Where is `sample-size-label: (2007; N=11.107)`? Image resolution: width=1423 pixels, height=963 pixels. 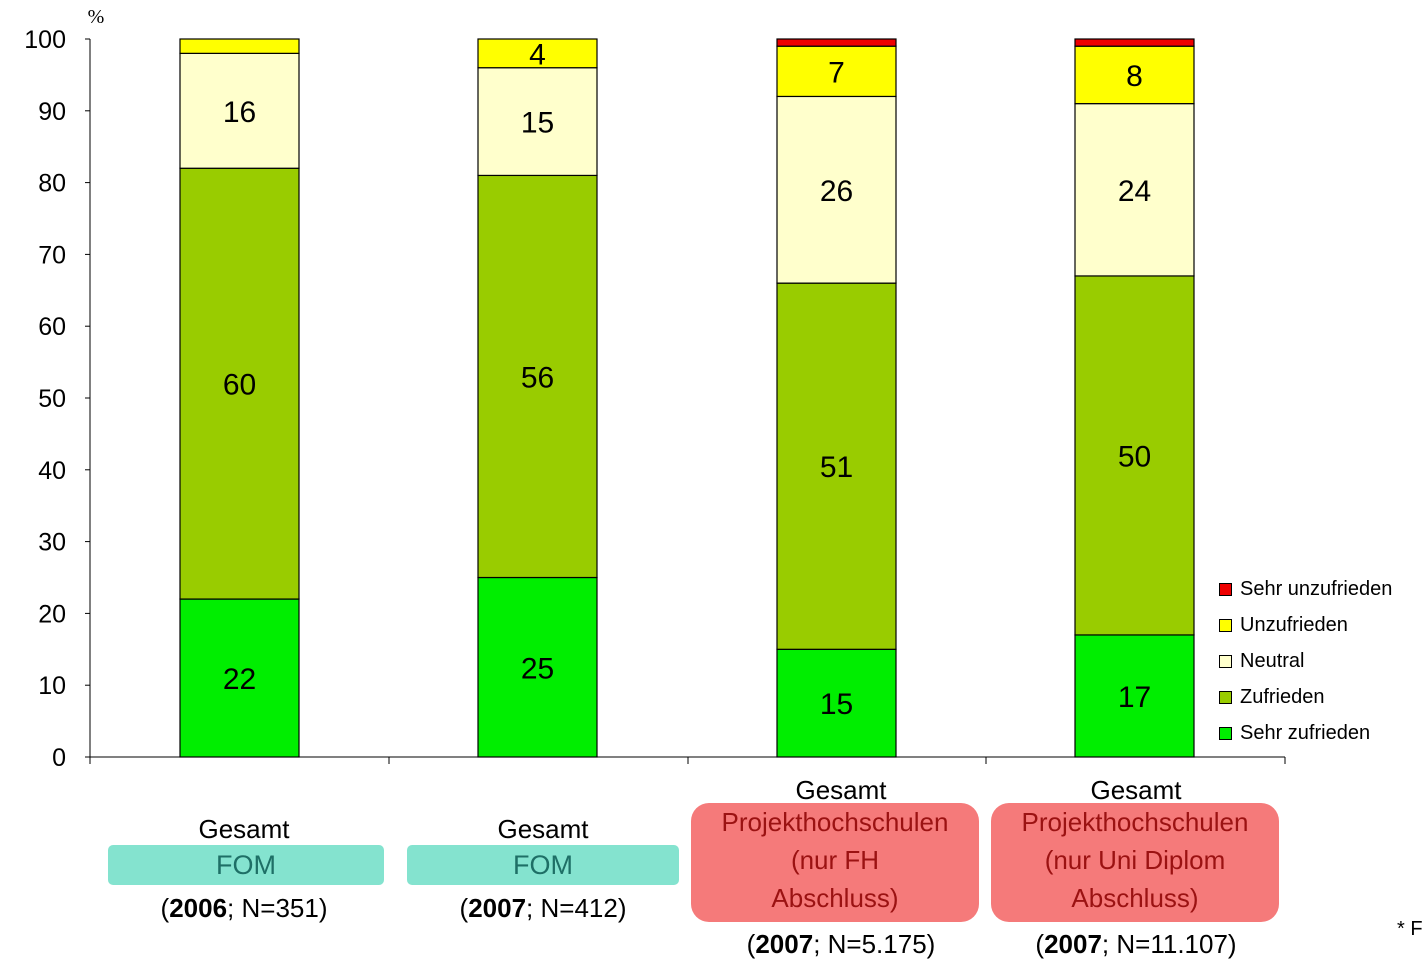
sample-size-label: (2007; N=11.107) is located at coordinates (1136, 944).